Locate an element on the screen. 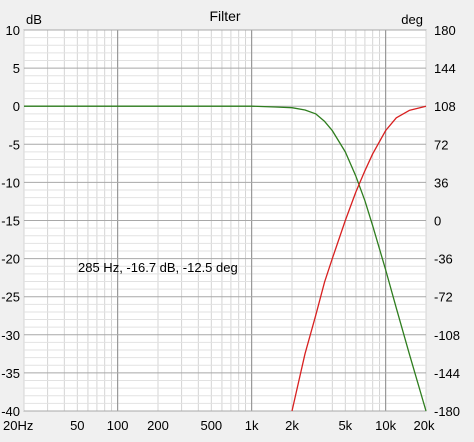  right-tick-label: 108 is located at coordinates (445, 106).